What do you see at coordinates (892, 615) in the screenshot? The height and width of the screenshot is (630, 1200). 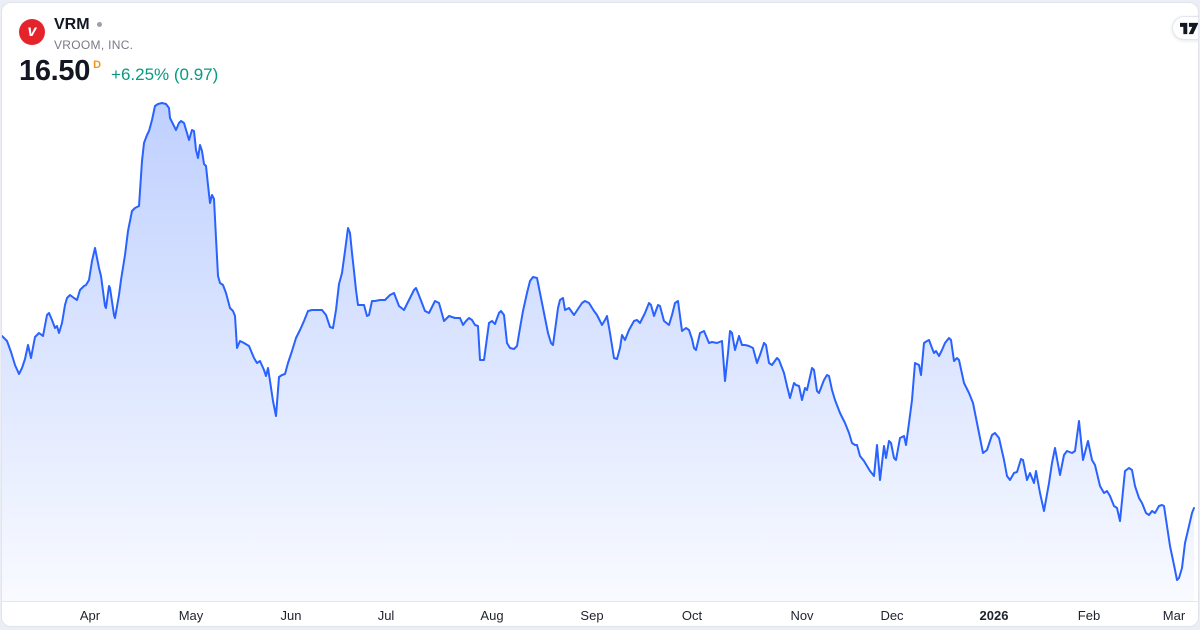 I see `x-axis-label: Dec` at bounding box center [892, 615].